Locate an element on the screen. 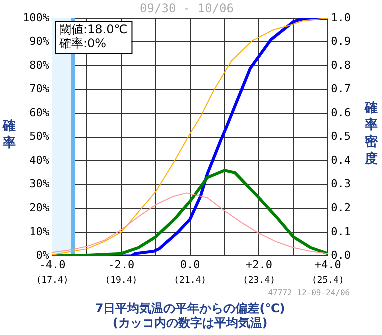 This screenshot has width=382, height=335. chart-title: 09/30 - 10/06 is located at coordinates (187, 8).